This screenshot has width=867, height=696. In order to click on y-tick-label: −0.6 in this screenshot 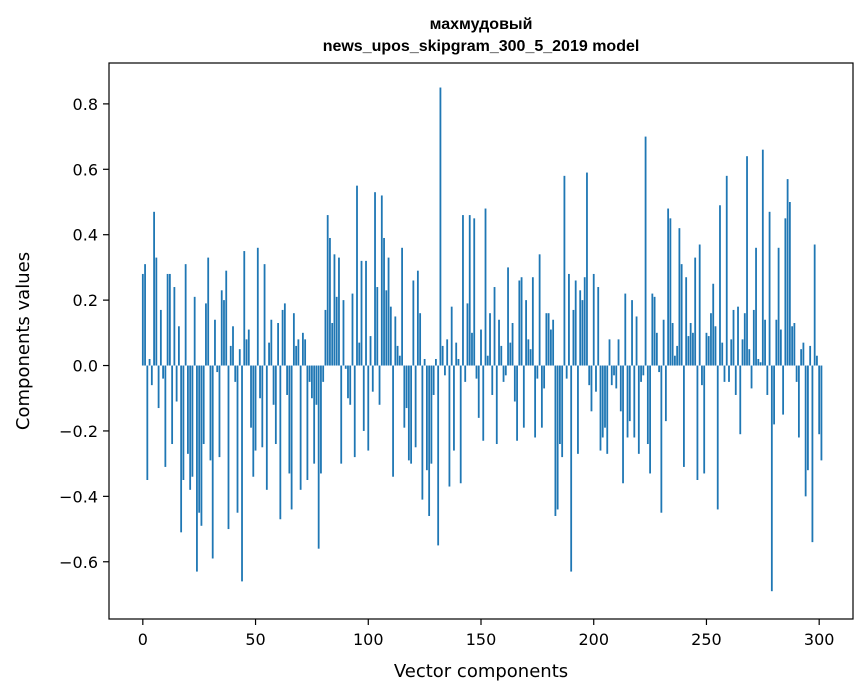, I will do `click(78, 562)`.